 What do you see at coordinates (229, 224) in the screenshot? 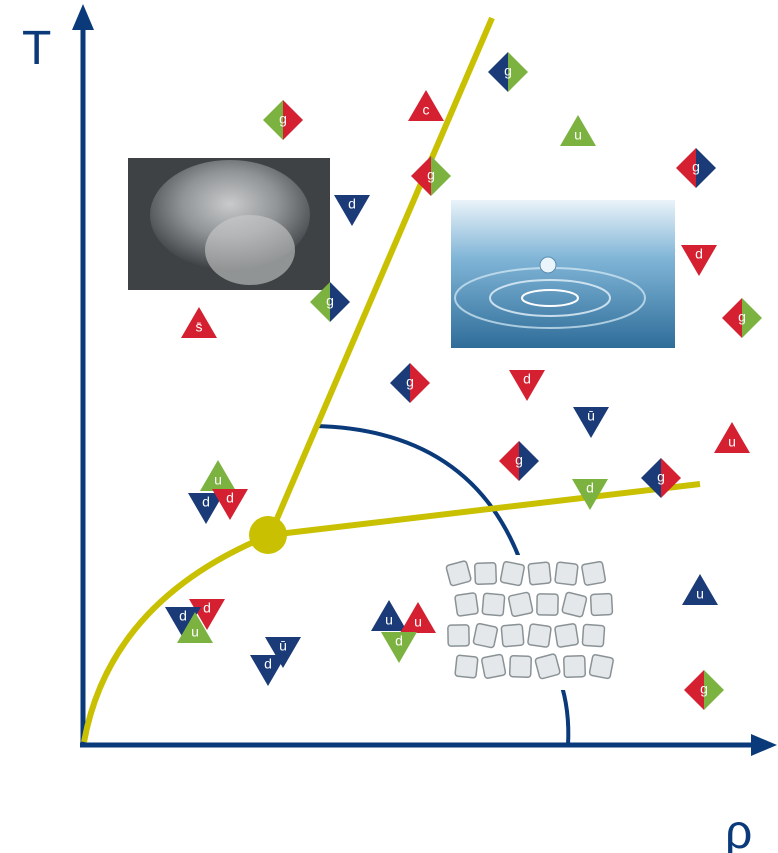
I see `steam-image` at bounding box center [229, 224].